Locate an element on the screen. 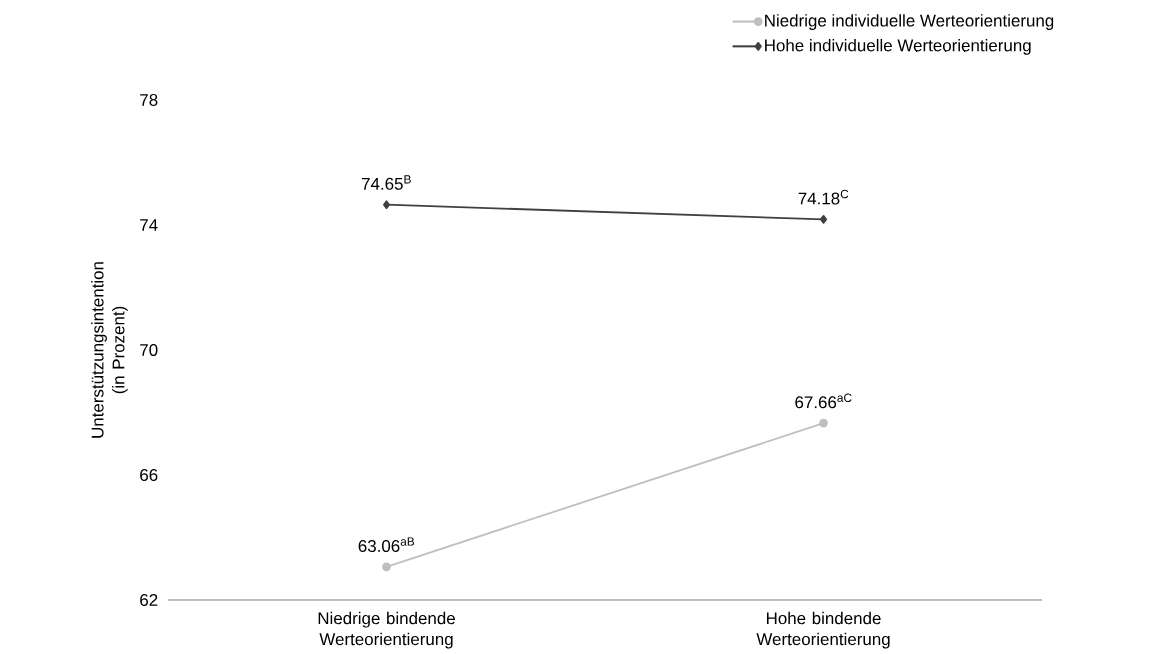 This screenshot has width=1164, height=654. data-label: 63.06$^{aB}$ is located at coordinates (386, 544).